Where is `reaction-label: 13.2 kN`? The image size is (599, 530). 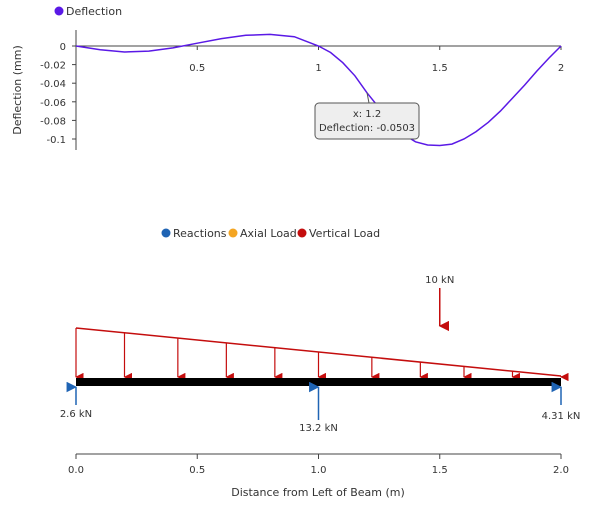 reaction-label: 13.2 kN is located at coordinates (318, 428).